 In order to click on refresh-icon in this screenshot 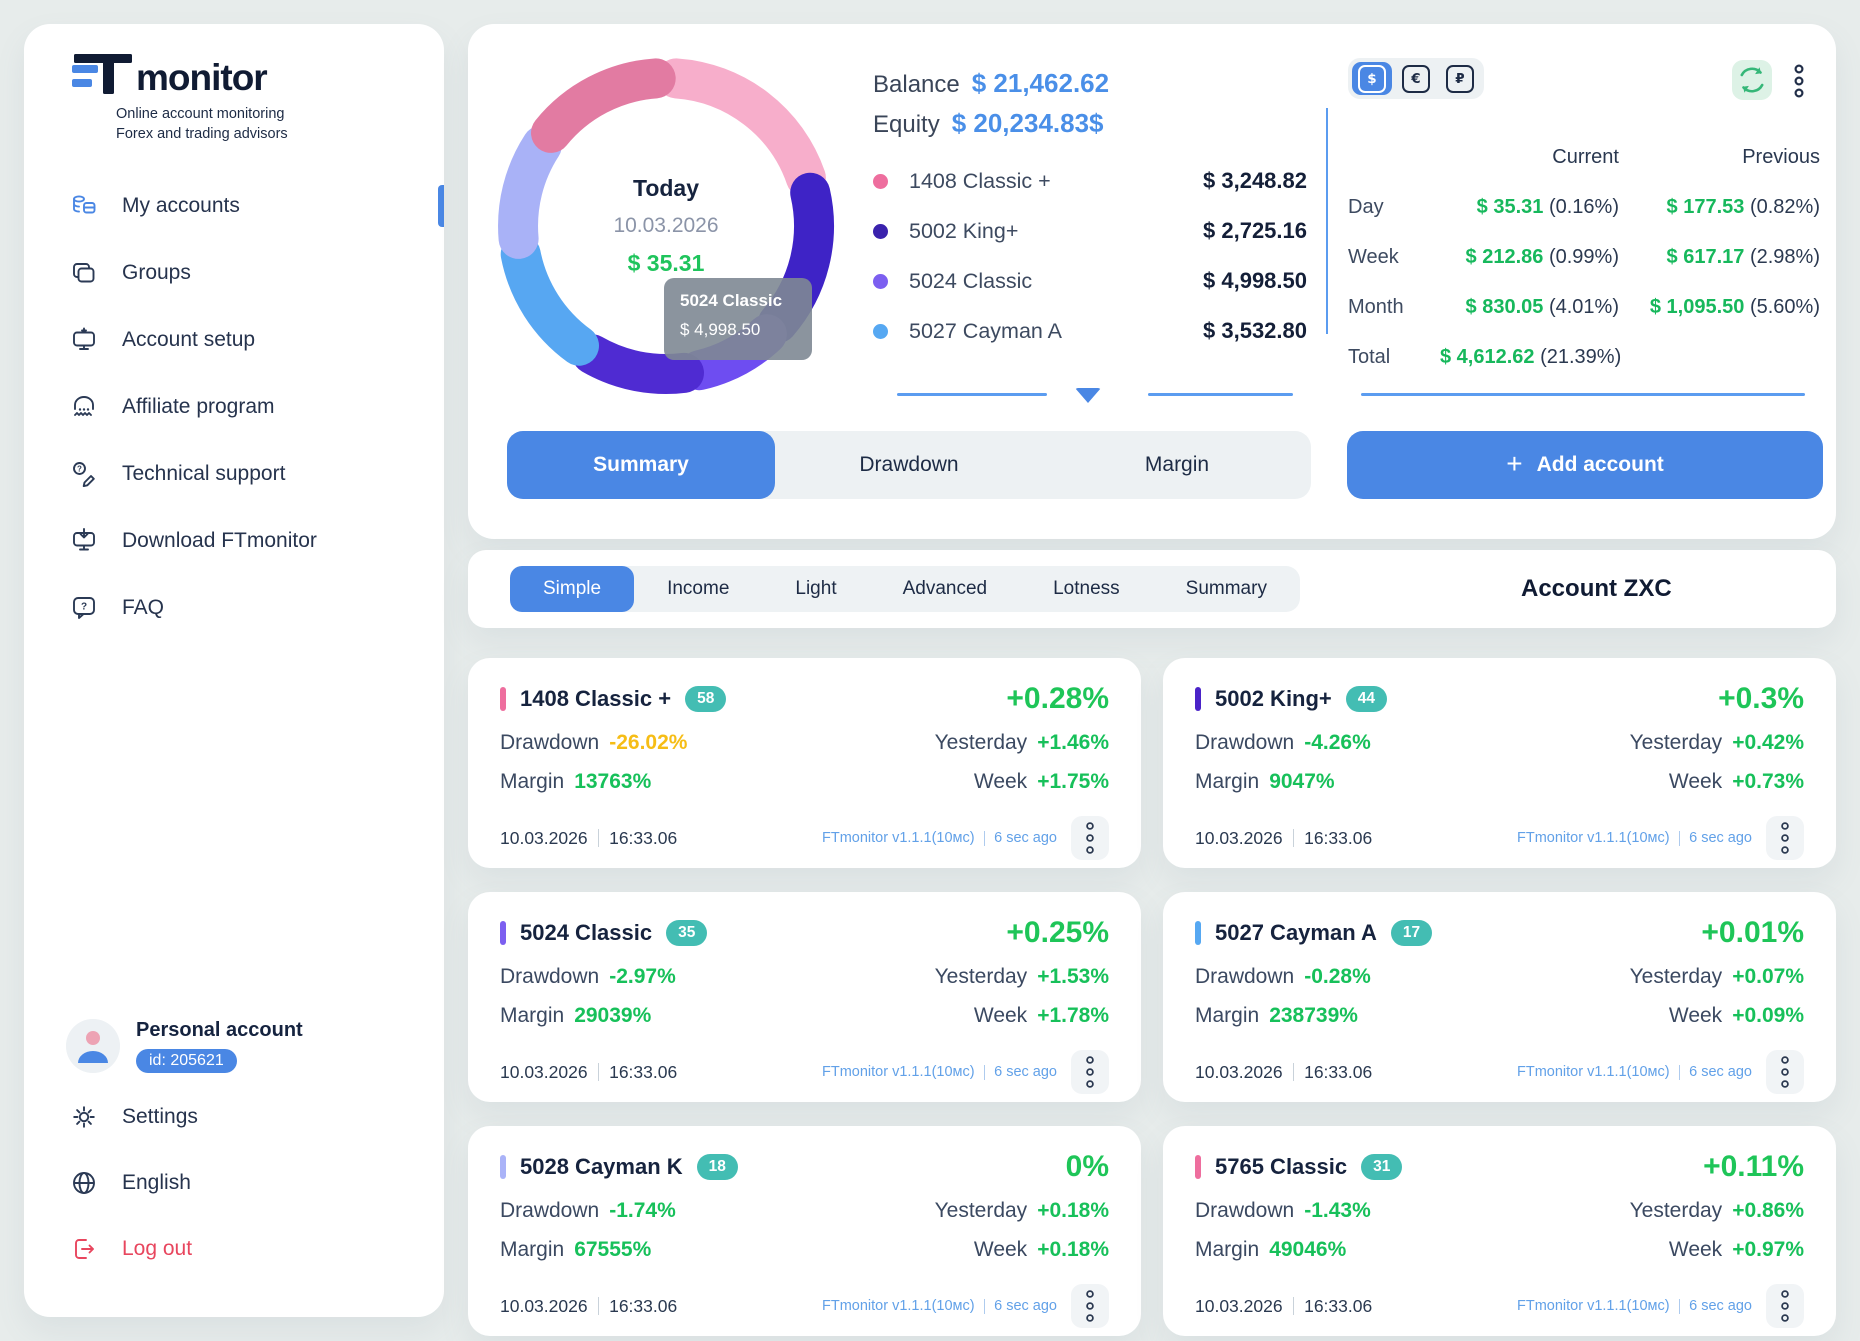, I will do `click(1752, 80)`.